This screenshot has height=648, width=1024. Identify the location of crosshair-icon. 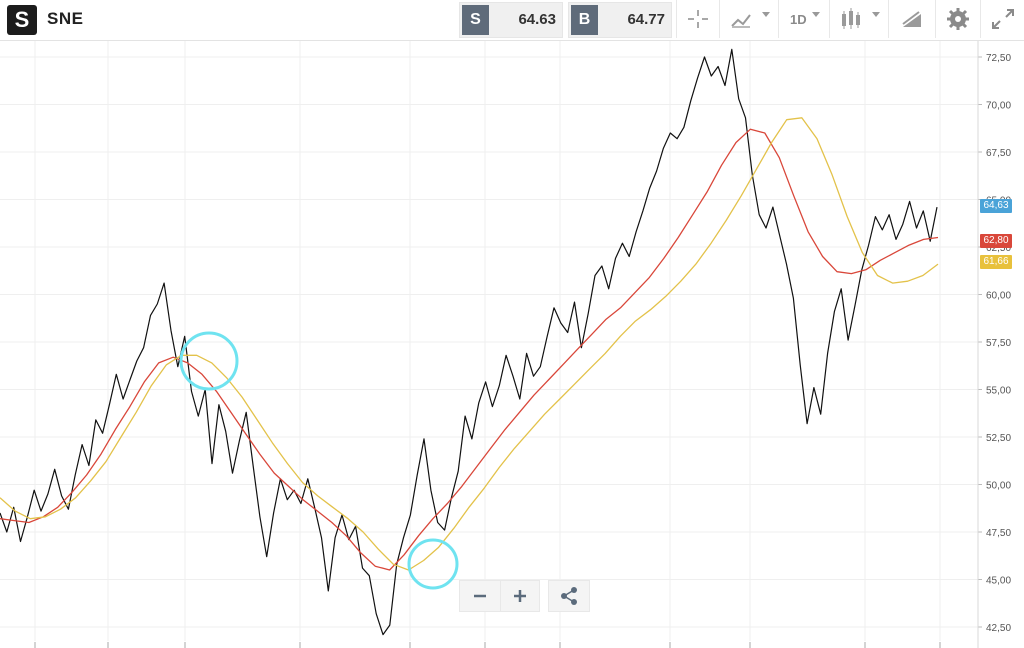
(698, 19).